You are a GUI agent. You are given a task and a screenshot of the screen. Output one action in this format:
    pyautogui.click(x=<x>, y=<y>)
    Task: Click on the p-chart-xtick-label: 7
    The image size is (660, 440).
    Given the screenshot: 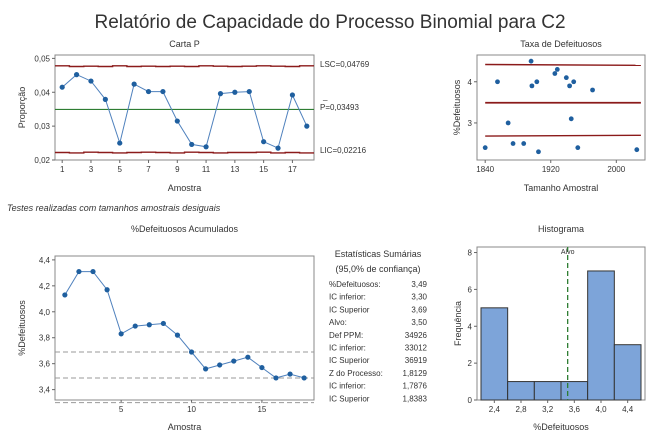 What is the action you would take?
    pyautogui.click(x=148, y=169)
    